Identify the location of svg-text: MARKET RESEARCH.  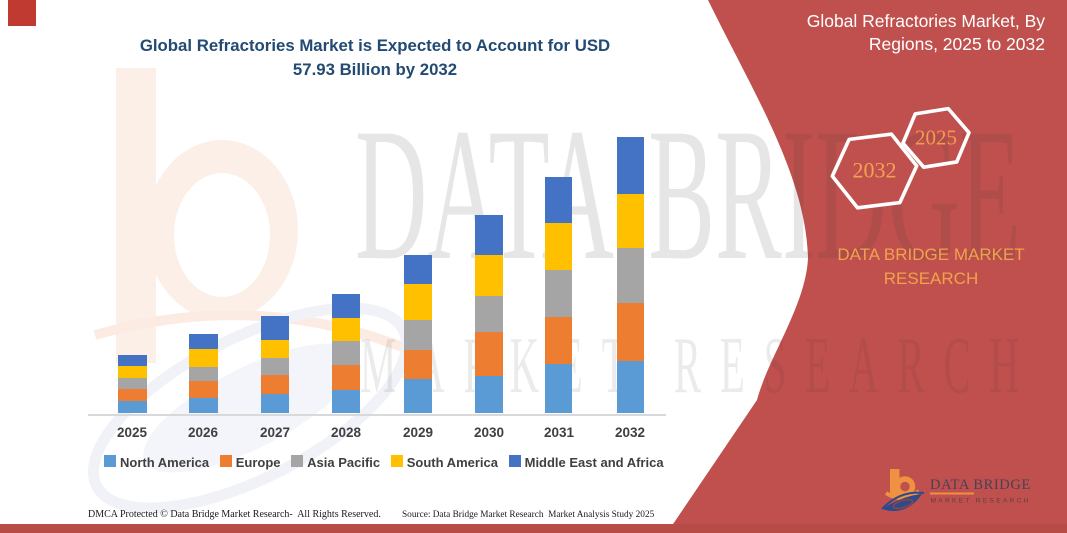
(981, 501).